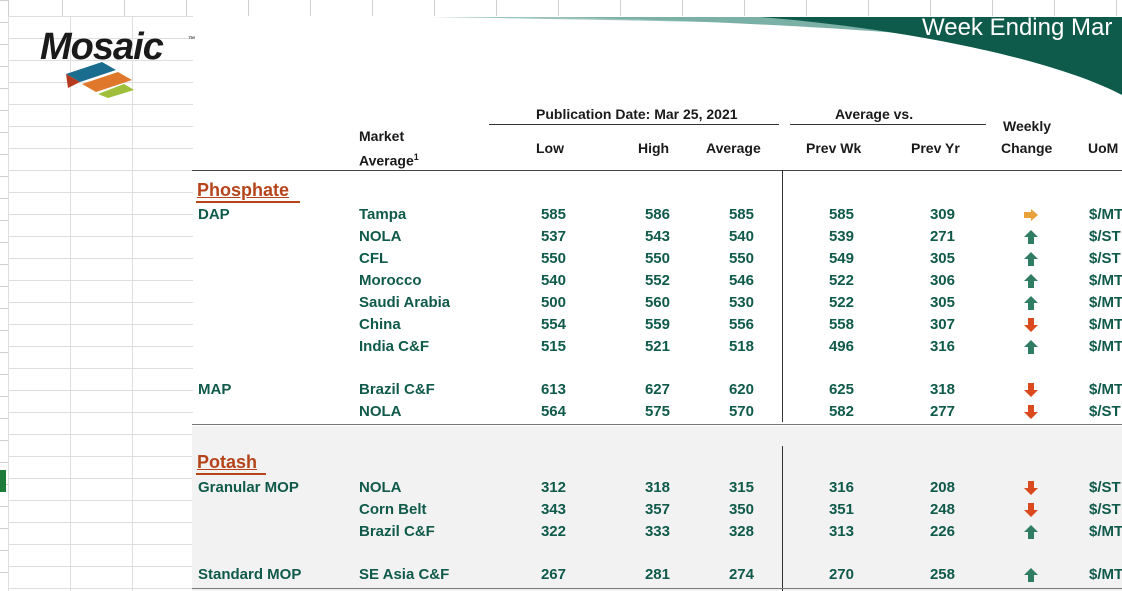 This screenshot has height=591, width=1122. I want to click on row-low: 540, so click(553, 280).